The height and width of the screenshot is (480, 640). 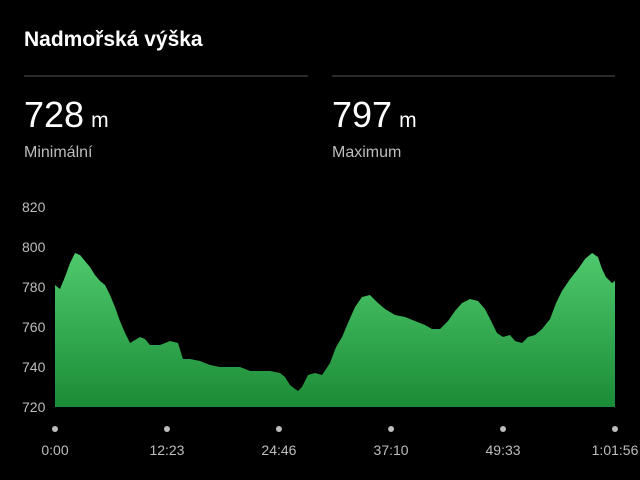 What do you see at coordinates (34, 327) in the screenshot?
I see `y-tick-label: 760` at bounding box center [34, 327].